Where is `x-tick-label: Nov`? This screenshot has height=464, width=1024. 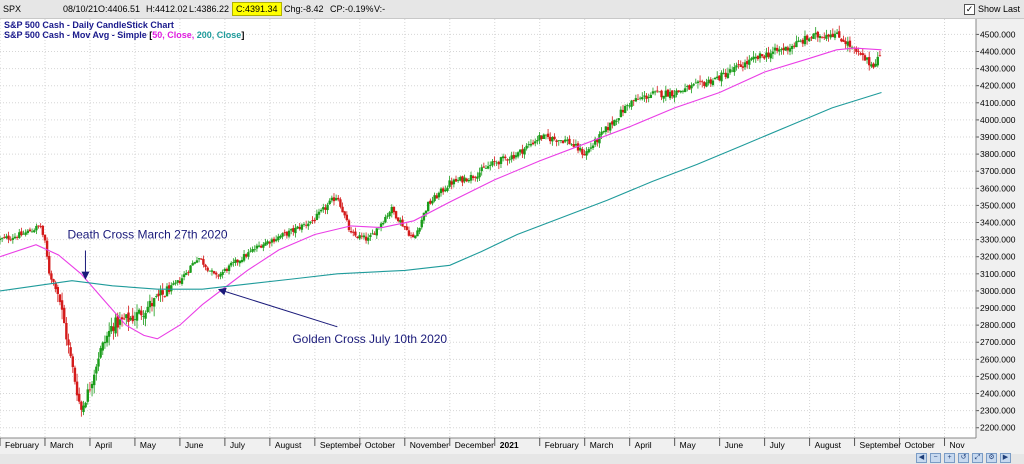
x-tick-label: Nov is located at coordinates (958, 445).